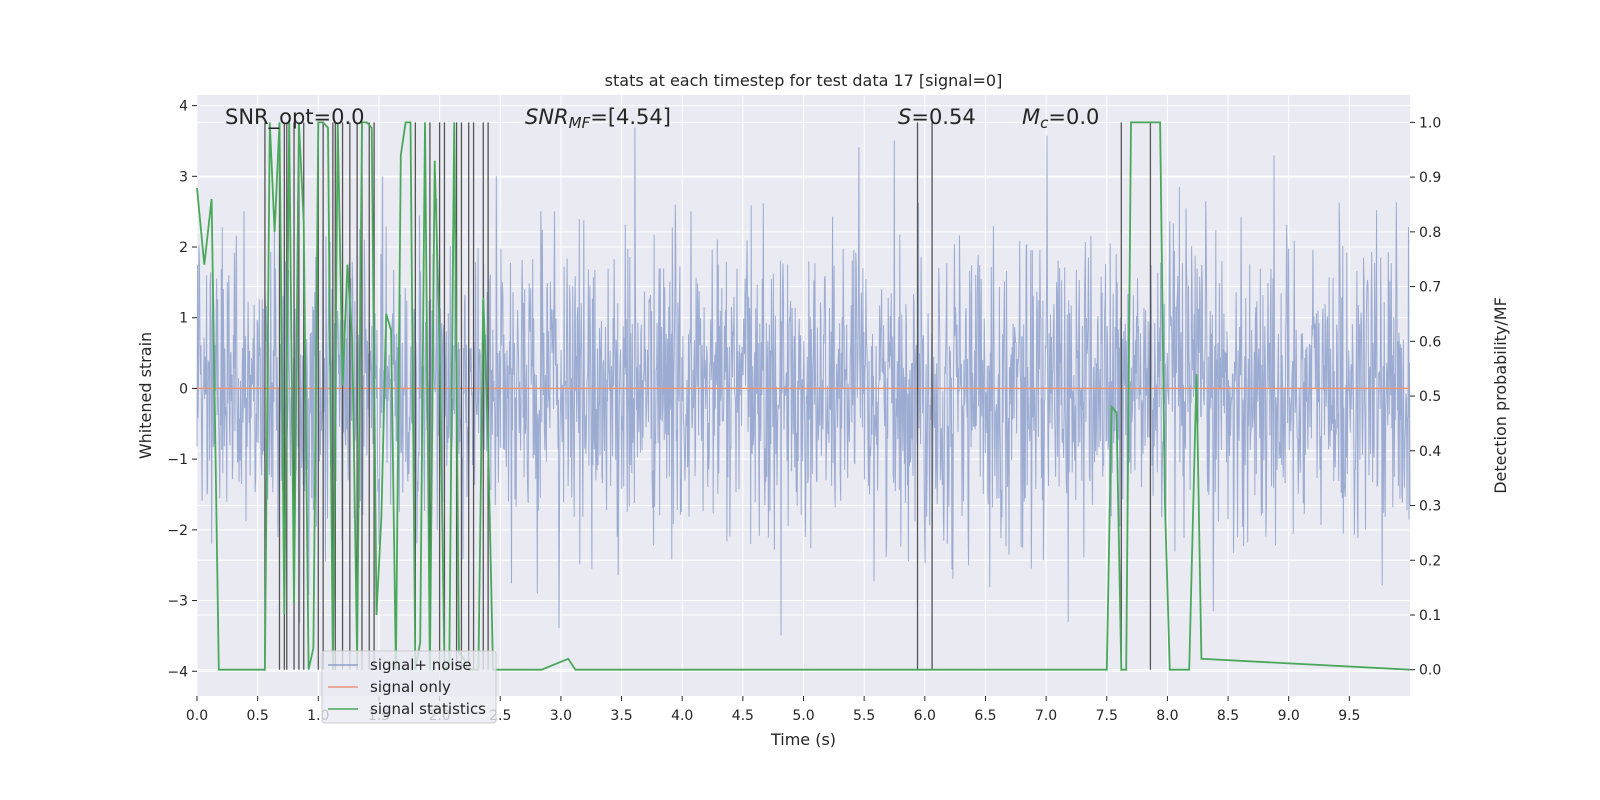 The image size is (1600, 800). I want to click on y-axis-left-ticks: −4 −3 −2 −1 0 1 2 3 4, so click(182, 389).